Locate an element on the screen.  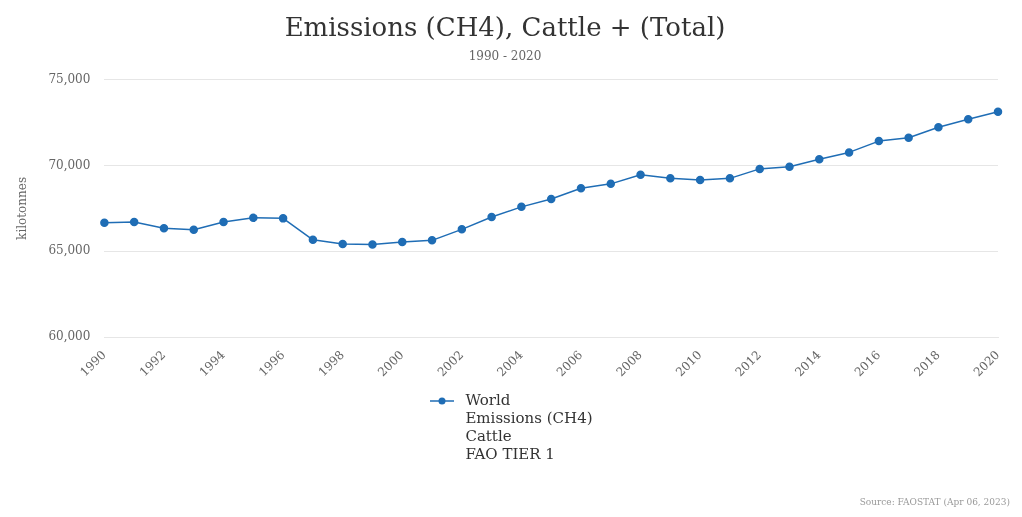
y-tick-label: 65,000 is located at coordinates (69, 250).